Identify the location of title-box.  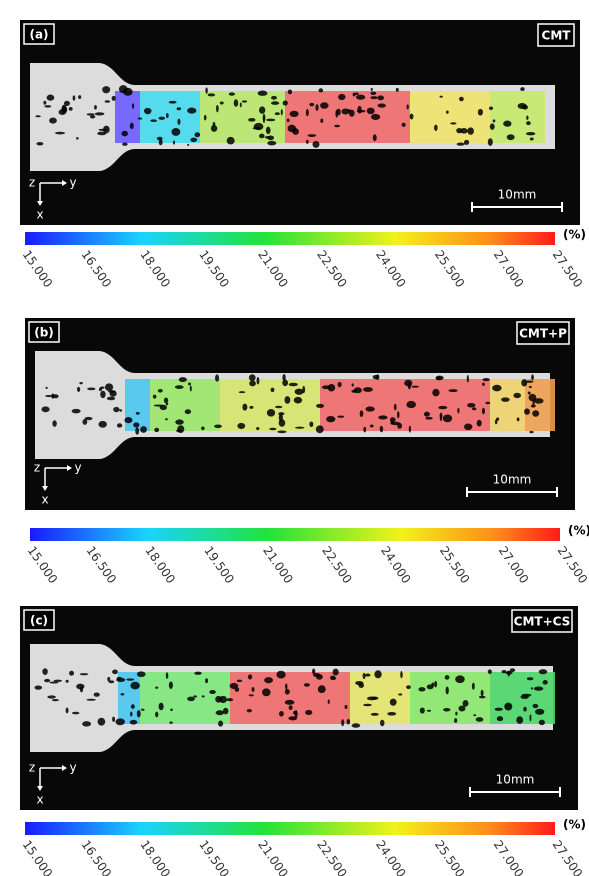
(543, 333).